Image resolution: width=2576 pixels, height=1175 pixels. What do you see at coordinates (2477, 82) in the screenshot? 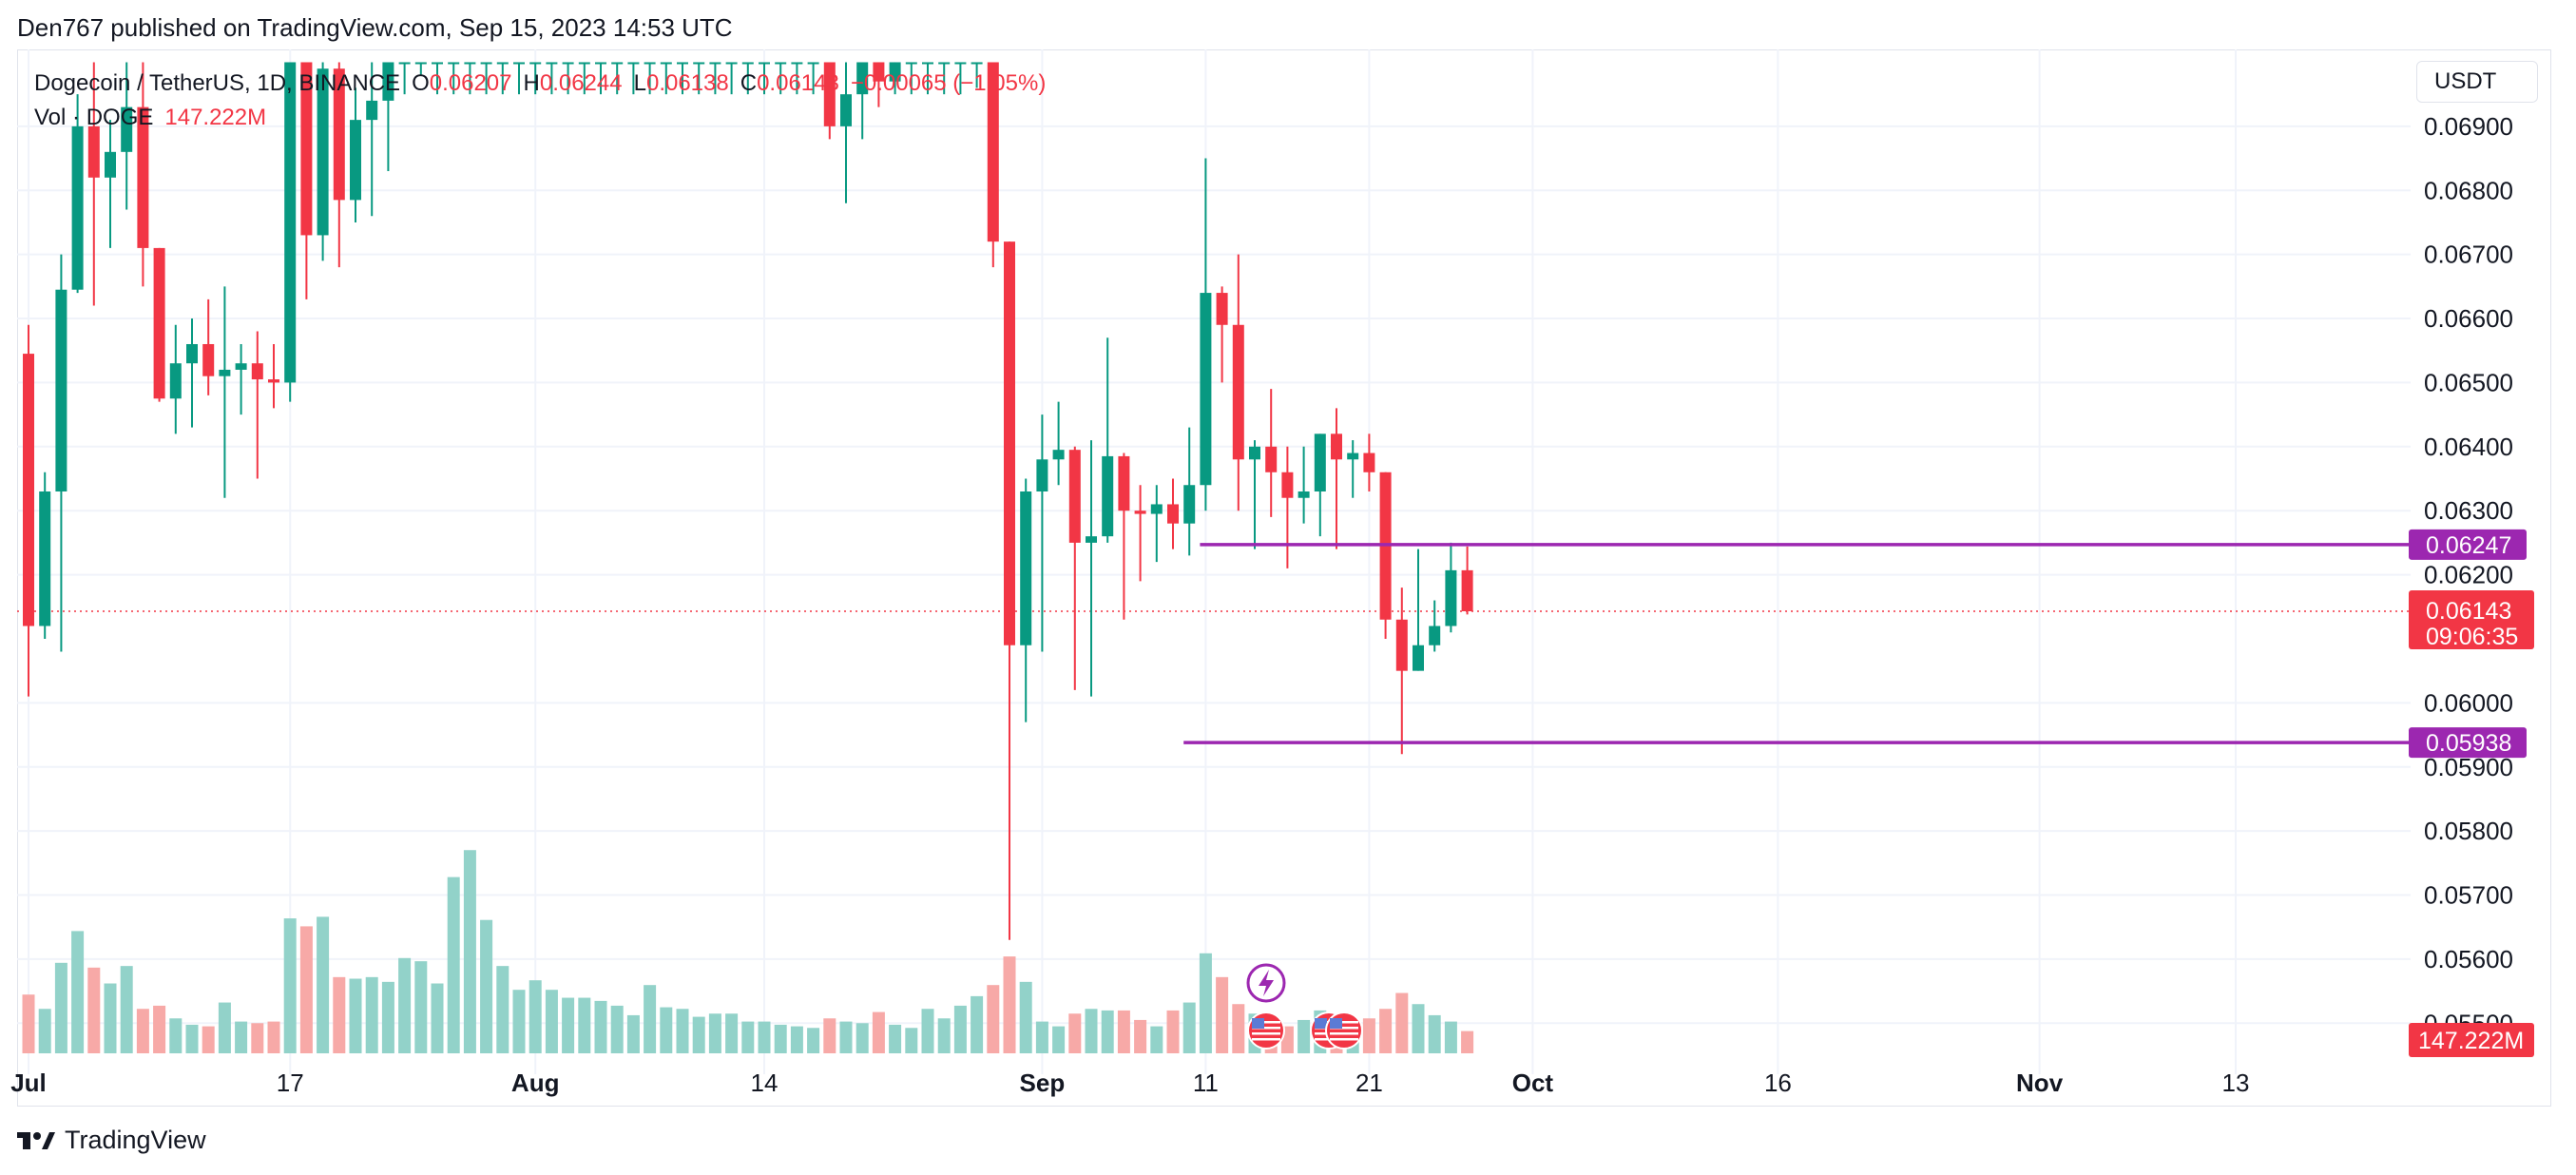
I see `currency-selector: USDT` at bounding box center [2477, 82].